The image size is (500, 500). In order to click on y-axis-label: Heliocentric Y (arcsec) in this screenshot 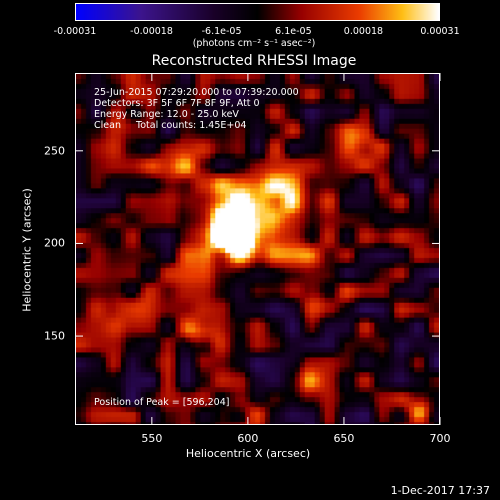, I will do `click(27, 250)`.